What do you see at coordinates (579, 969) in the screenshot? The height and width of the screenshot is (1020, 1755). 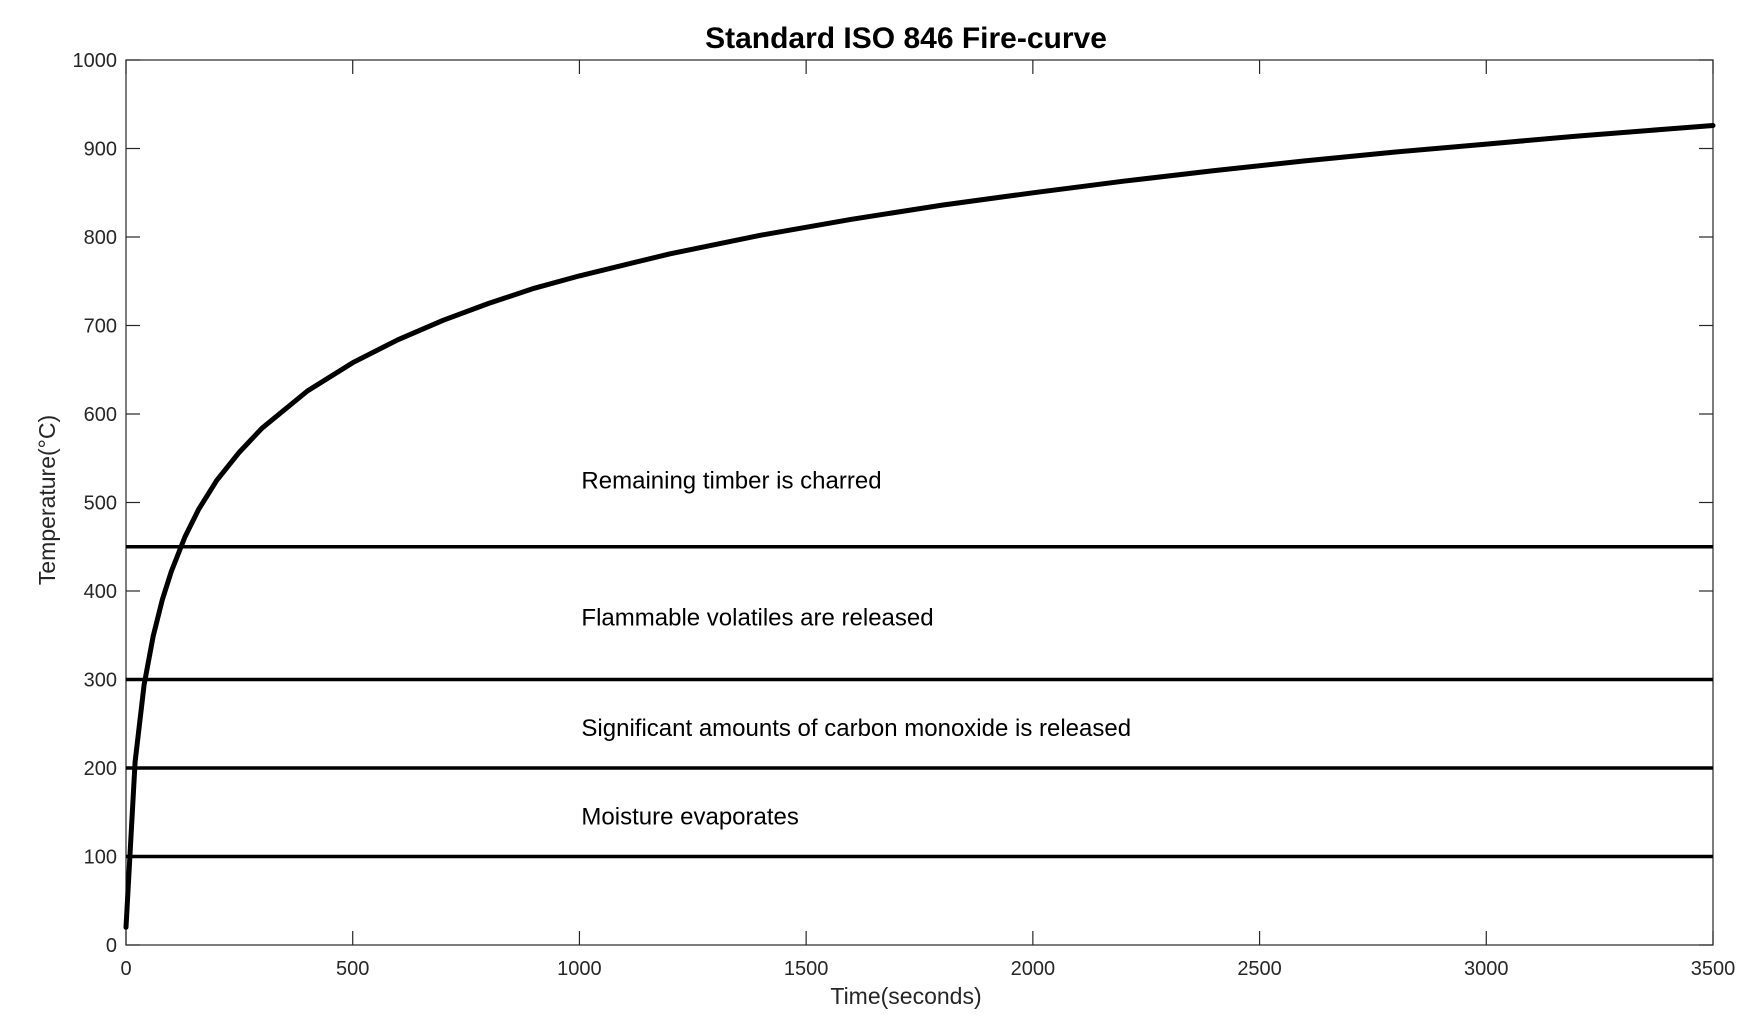 I see `x-tick-label: 1000` at bounding box center [579, 969].